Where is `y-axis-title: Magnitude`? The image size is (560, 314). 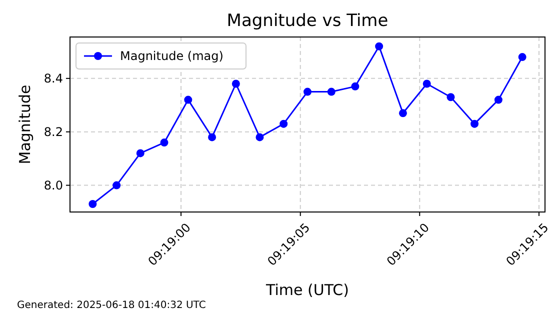 y-axis-title: Magnitude is located at coordinates (25, 124).